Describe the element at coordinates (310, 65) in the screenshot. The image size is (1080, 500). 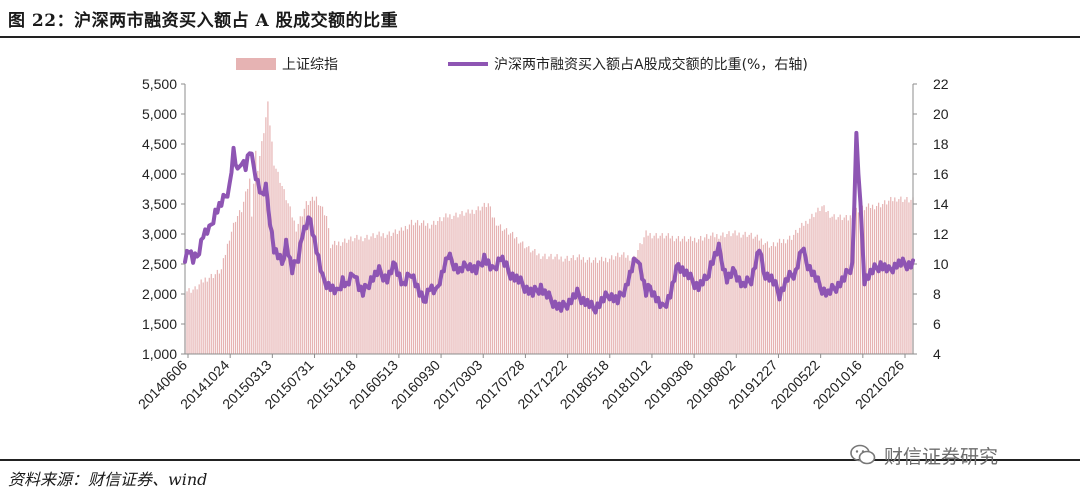
I see `legend-bar-label: 上证综指` at that location.